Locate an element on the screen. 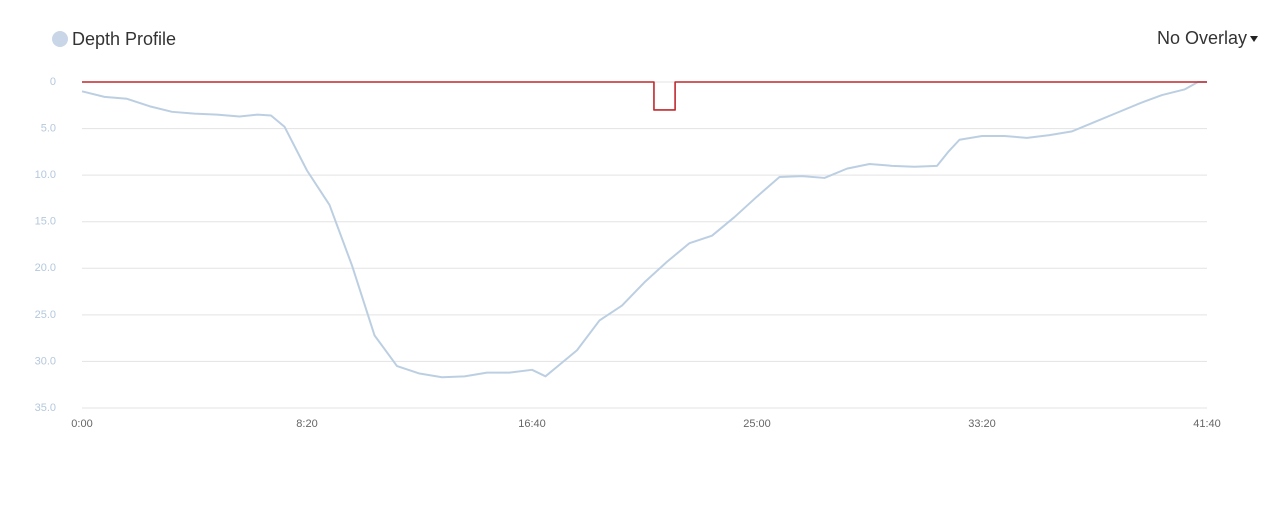  y-tick-label: 35.0 is located at coordinates (45, 408).